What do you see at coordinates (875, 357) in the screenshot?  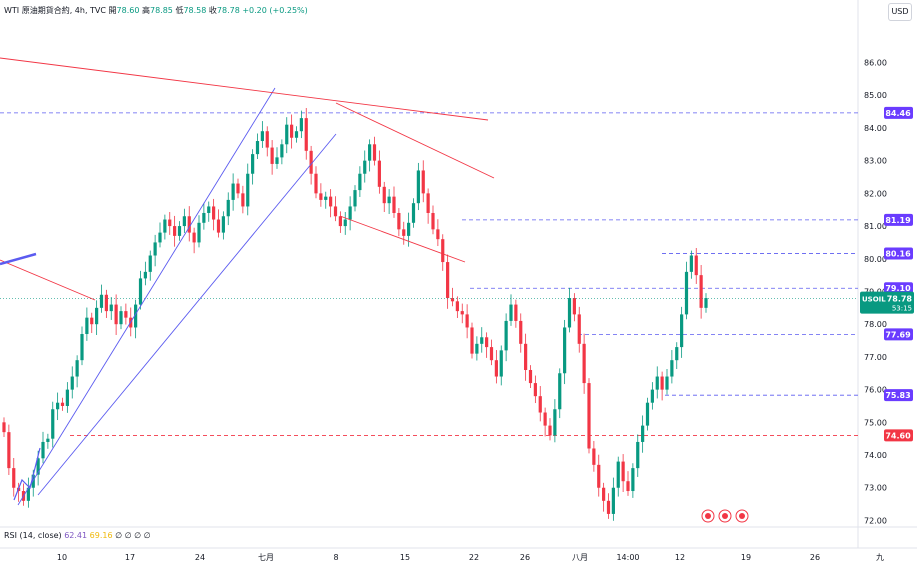 I see `y-tick-label: 77.00` at bounding box center [875, 357].